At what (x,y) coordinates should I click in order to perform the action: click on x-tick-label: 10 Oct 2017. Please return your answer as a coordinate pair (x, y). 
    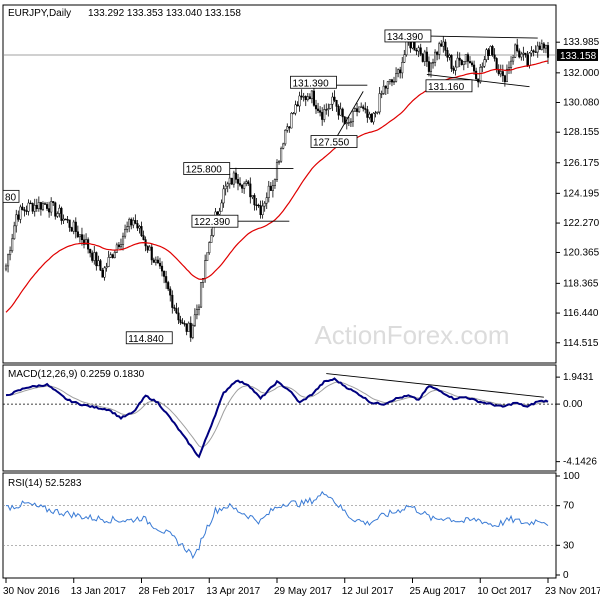
    Looking at the image, I should click on (504, 591).